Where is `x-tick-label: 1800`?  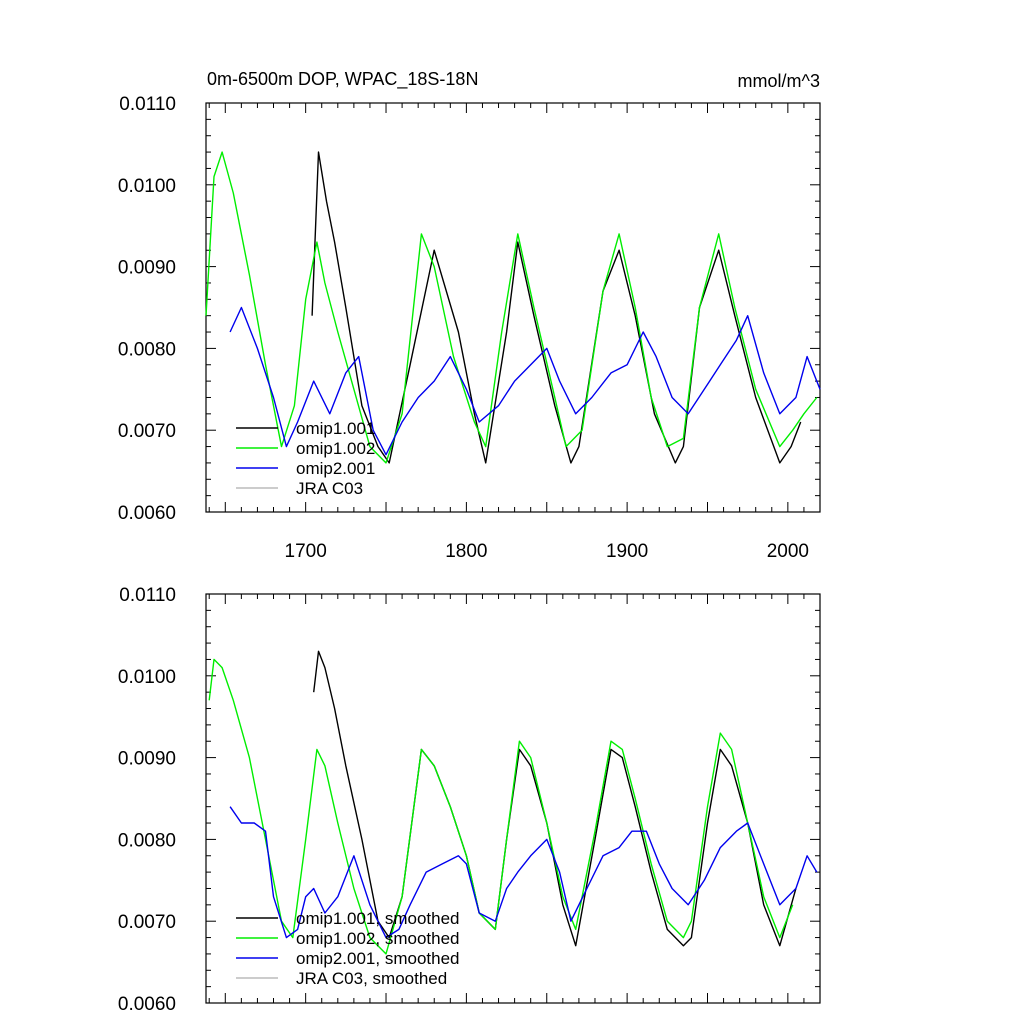
x-tick-label: 1800 is located at coordinates (466, 551).